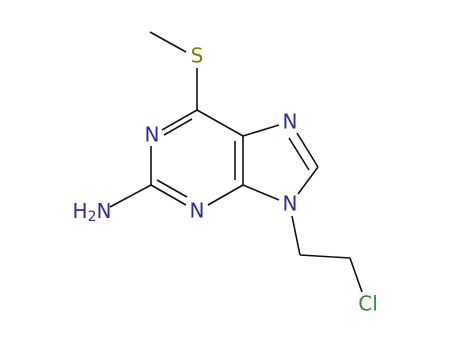 Image resolution: width=455 pixels, height=350 pixels. I want to click on atom-label: Cl, so click(368, 304).